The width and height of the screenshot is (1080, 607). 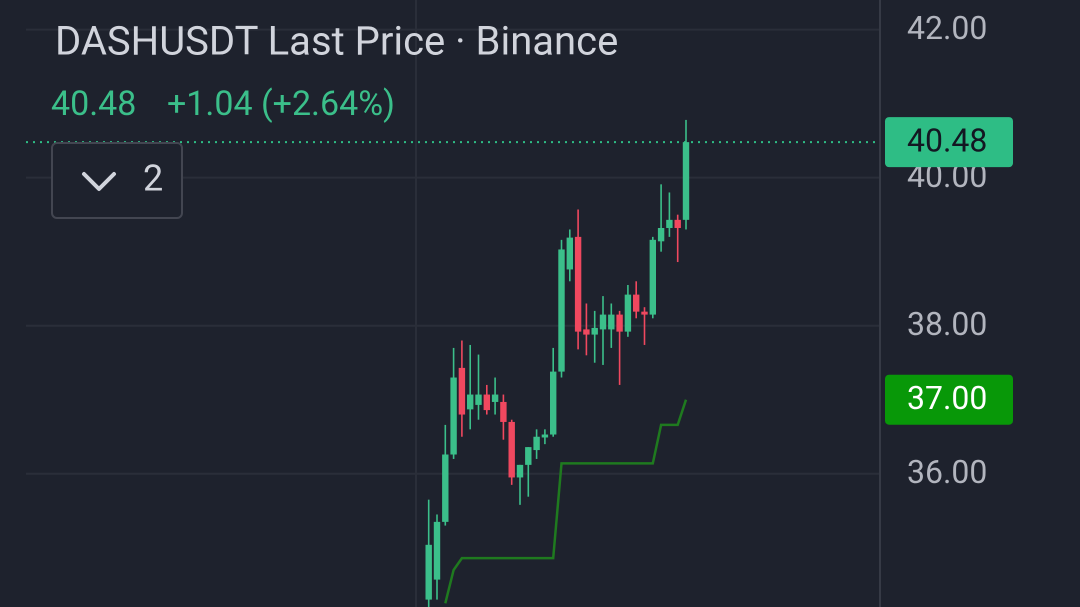 What do you see at coordinates (336, 41) in the screenshot?
I see `chart-title: DASHUSDT Last Price · Binance` at bounding box center [336, 41].